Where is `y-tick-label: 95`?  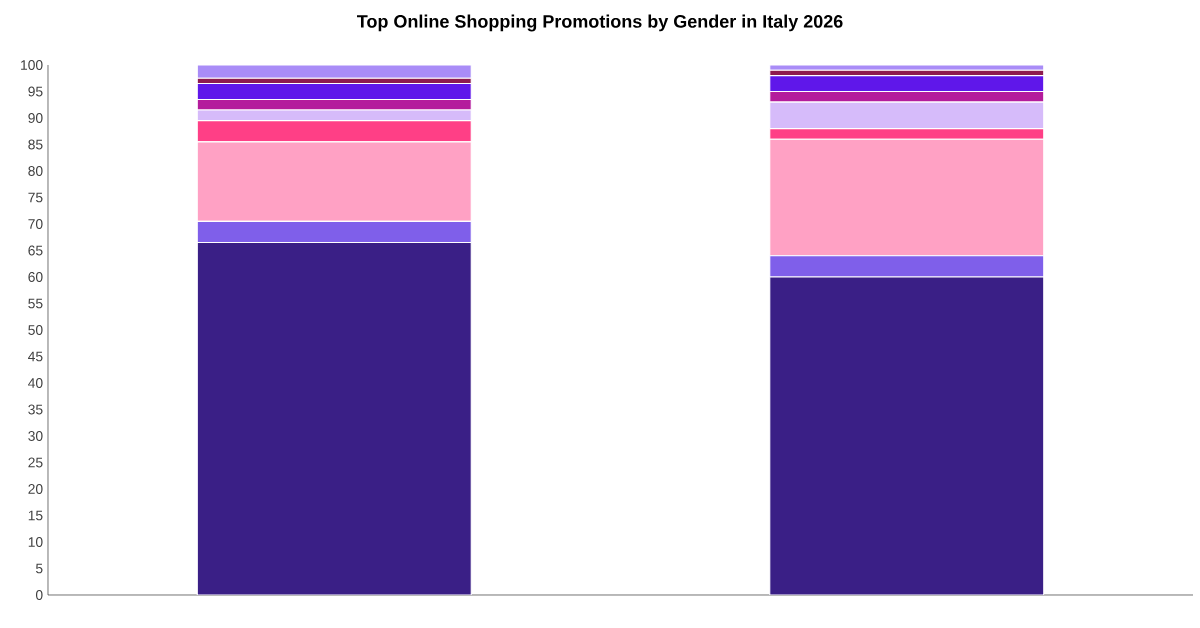
y-tick-label: 95 is located at coordinates (35, 91).